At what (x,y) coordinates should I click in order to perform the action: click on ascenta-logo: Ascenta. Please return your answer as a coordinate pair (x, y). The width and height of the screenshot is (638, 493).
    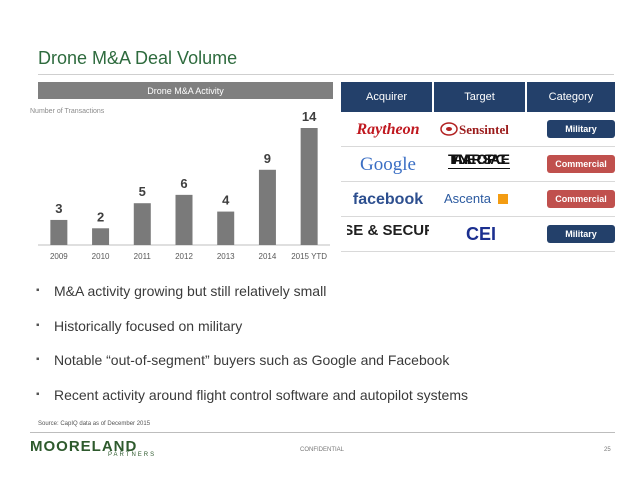
    Looking at the image, I should click on (480, 199).